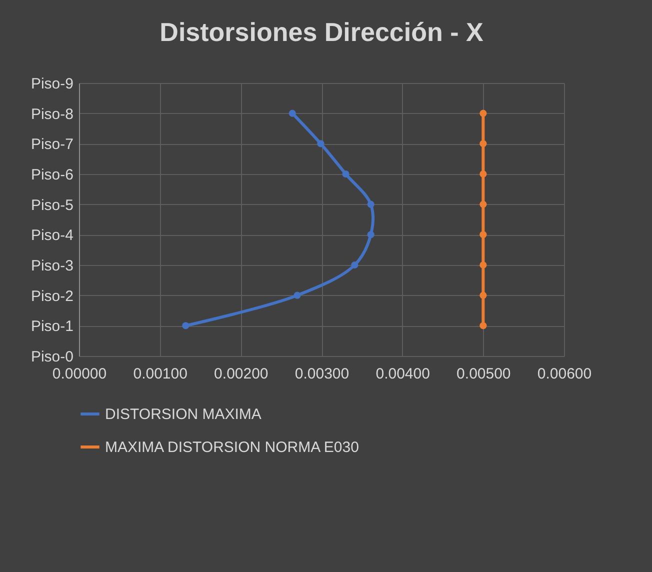 This screenshot has width=652, height=572. Describe the element at coordinates (52, 114) in the screenshot. I see `y-tick-label: Piso-8` at that location.